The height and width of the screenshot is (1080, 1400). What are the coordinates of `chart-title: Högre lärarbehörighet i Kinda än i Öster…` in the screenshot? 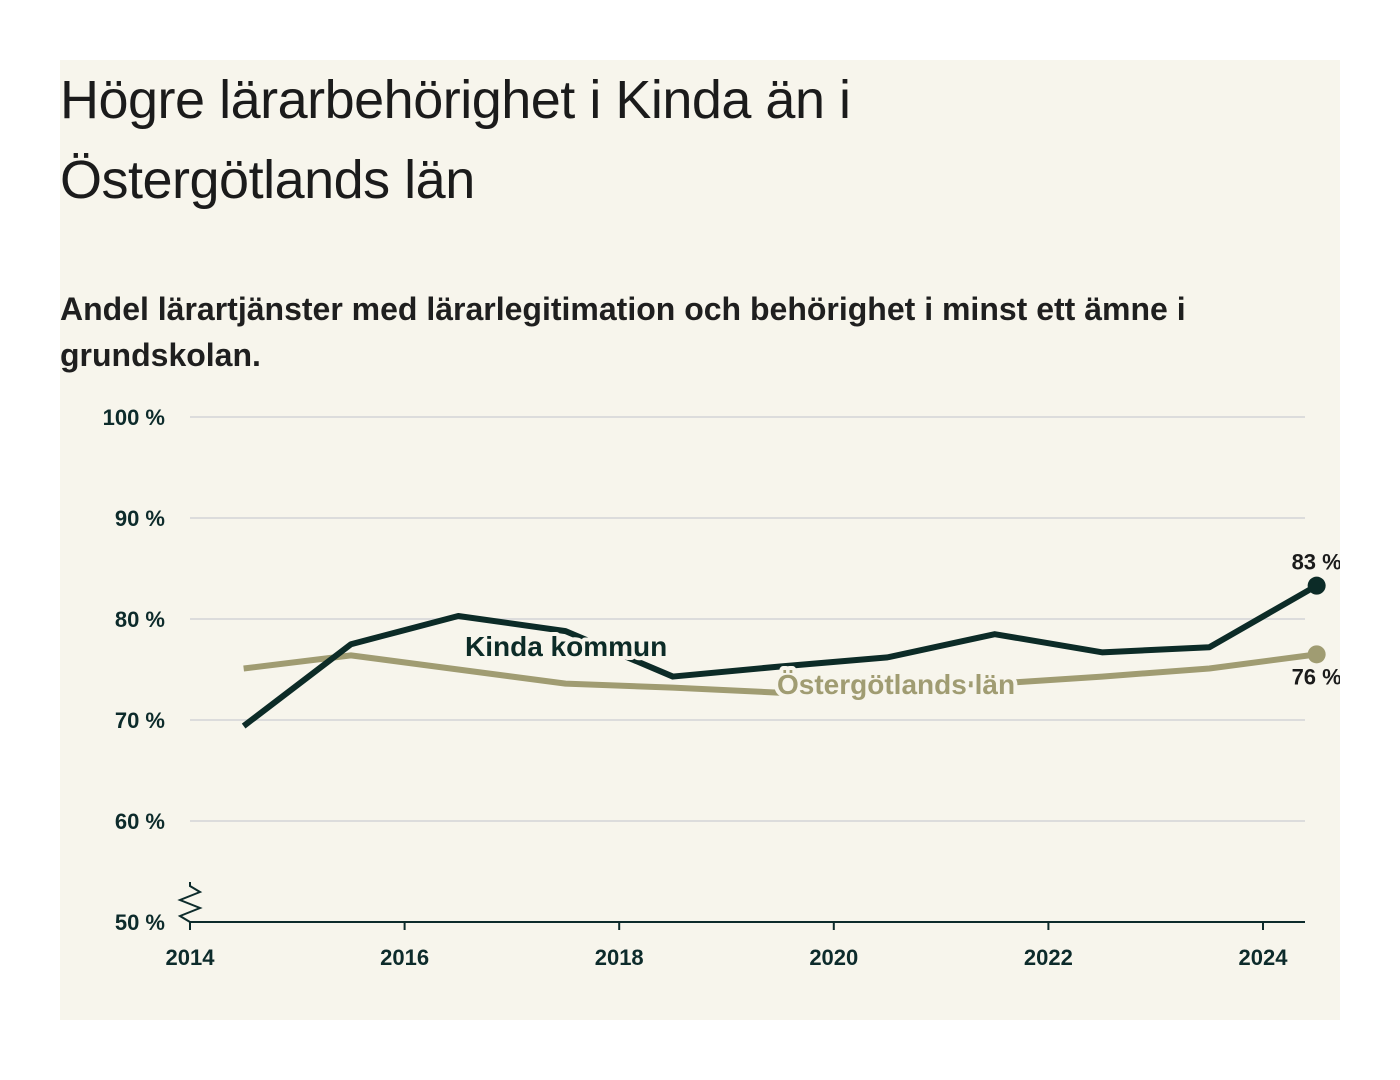 It's located at (455, 140).